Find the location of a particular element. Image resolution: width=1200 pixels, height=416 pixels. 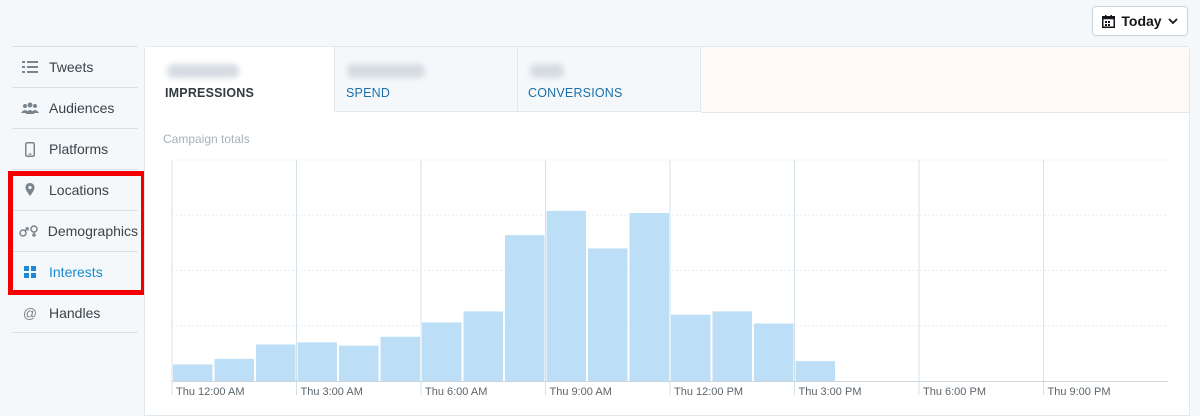

sidebar-item-audiences: Audiences is located at coordinates (75, 107).